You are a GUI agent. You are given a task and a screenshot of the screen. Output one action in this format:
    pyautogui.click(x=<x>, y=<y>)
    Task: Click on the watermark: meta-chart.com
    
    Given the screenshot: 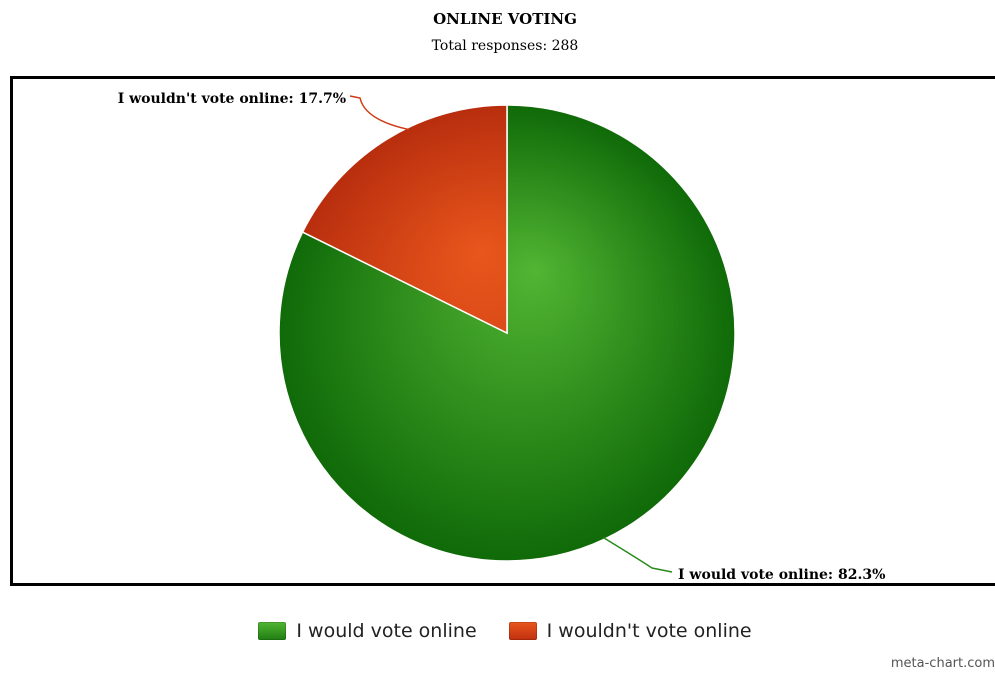 What is the action you would take?
    pyautogui.click(x=942, y=663)
    